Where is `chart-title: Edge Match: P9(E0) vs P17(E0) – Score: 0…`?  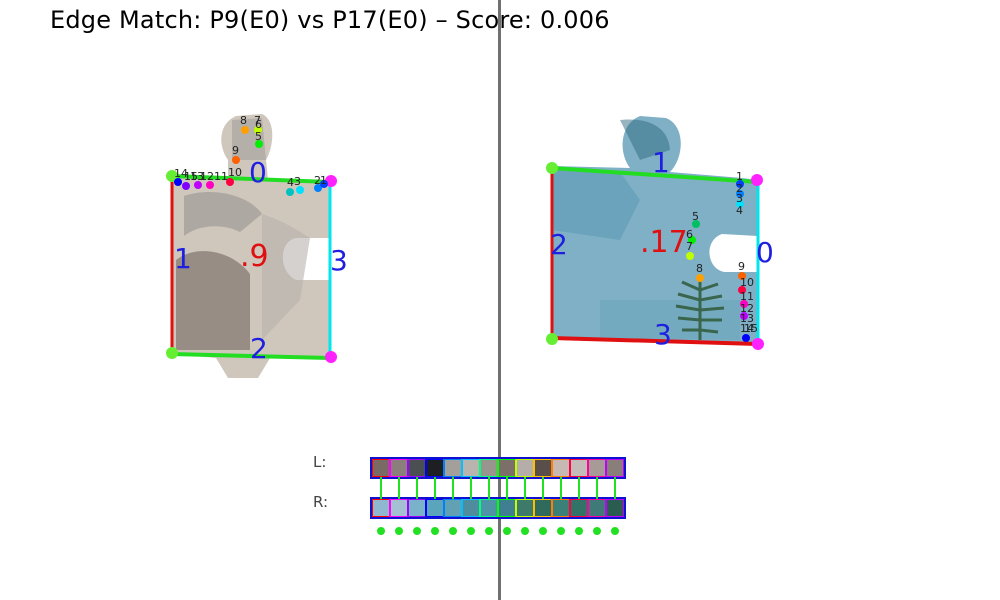
chart-title: Edge Match: P9(E0) vs P17(E0) – Score: 0… is located at coordinates (330, 20).